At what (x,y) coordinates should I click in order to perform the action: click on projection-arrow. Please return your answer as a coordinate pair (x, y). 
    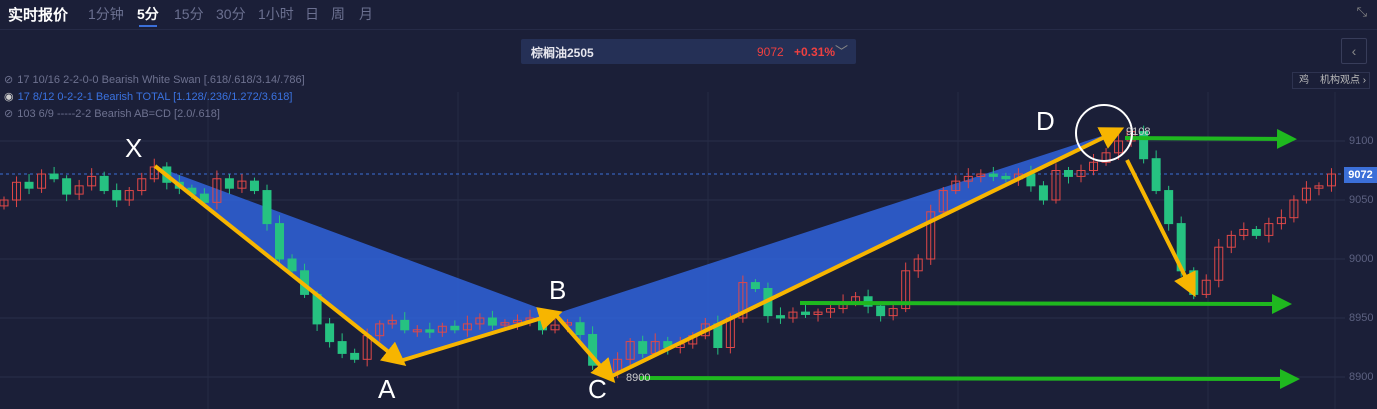
    Looking at the image, I should click on (1160, 228).